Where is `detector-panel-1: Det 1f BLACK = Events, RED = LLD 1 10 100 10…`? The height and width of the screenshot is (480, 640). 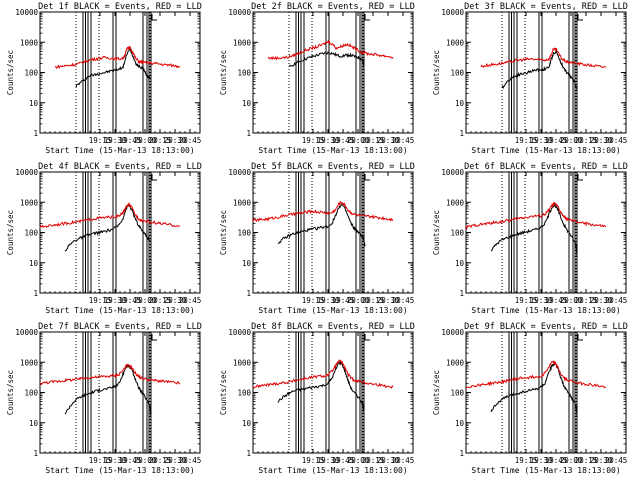 detector-panel-1: Det 1f BLACK = Events, RED = LLD 1 10 100 10… is located at coordinates (104, 78).